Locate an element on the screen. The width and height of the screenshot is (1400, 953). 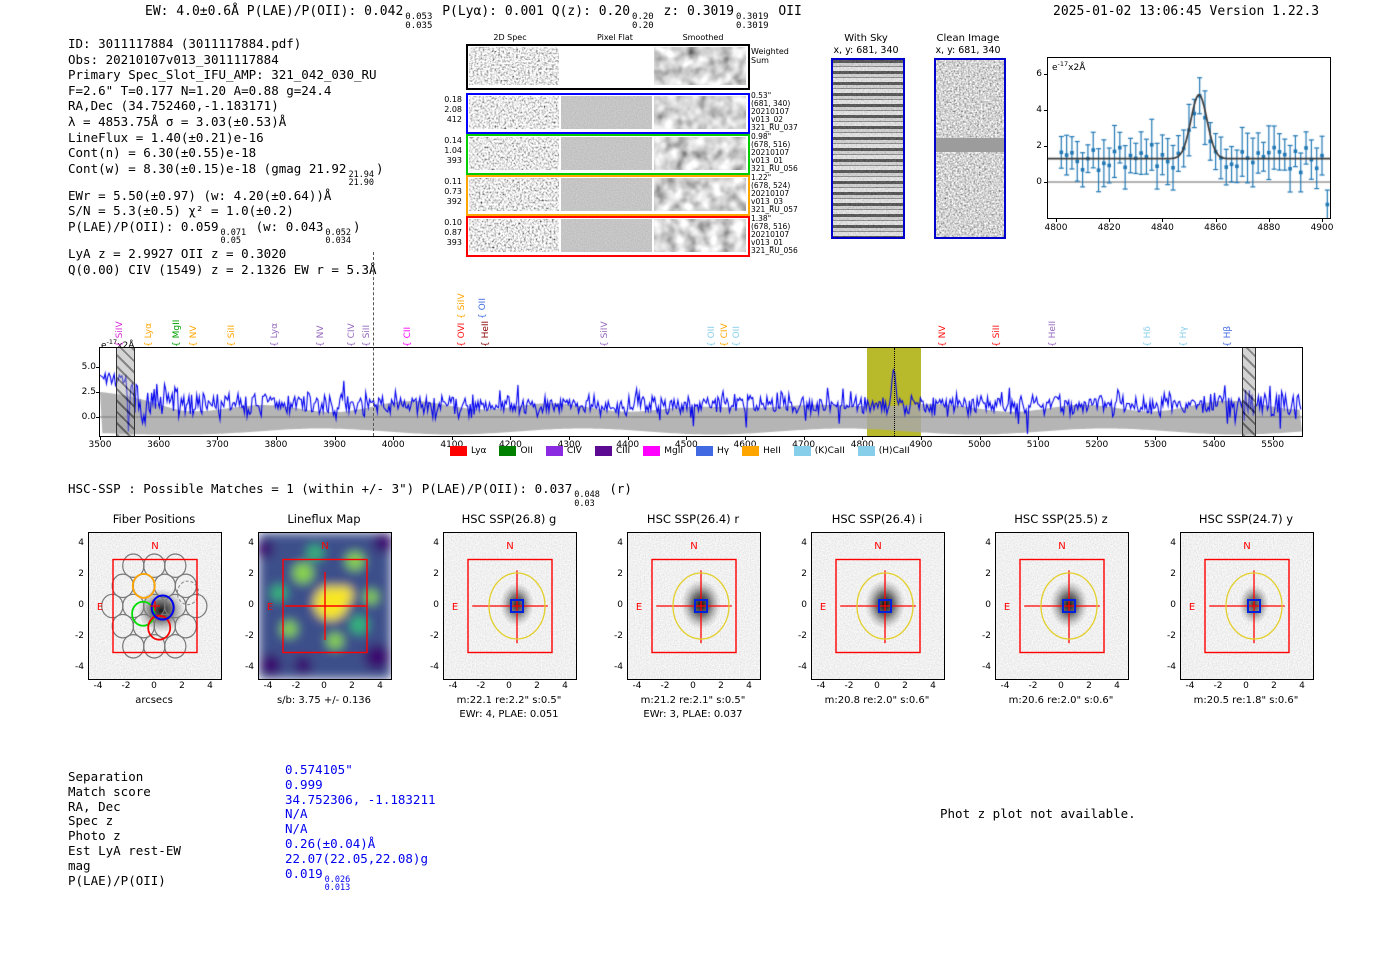
y-tick-label: 4 is located at coordinates (251, 543).